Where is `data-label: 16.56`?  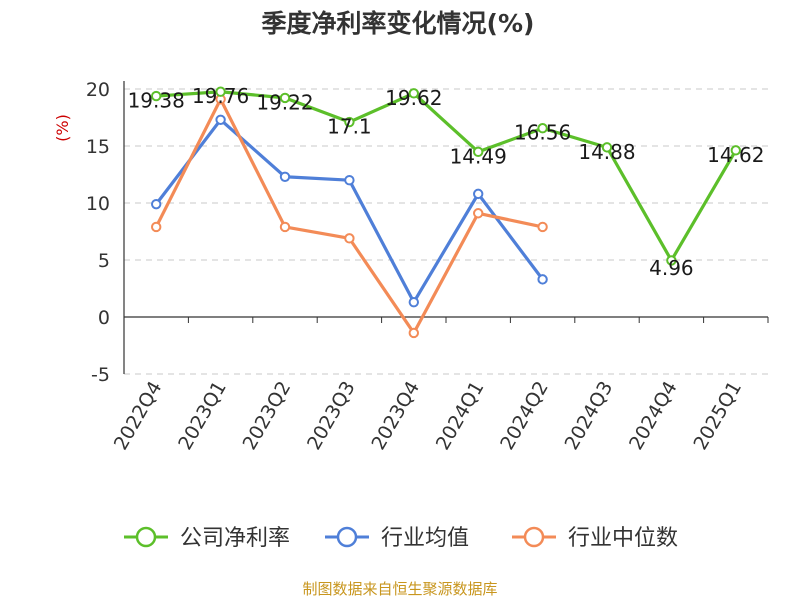
data-label: 16.56 is located at coordinates (542, 133).